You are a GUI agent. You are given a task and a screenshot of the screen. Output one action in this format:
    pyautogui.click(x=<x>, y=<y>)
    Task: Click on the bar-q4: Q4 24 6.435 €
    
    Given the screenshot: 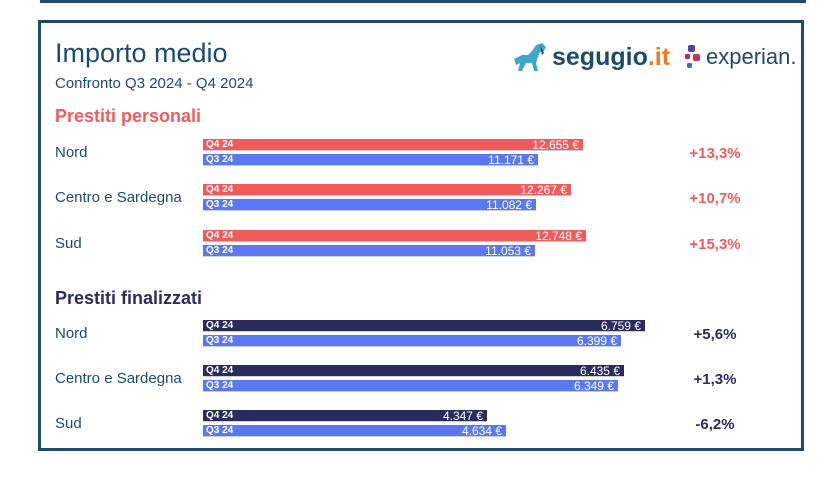 What is the action you would take?
    pyautogui.click(x=413, y=371)
    